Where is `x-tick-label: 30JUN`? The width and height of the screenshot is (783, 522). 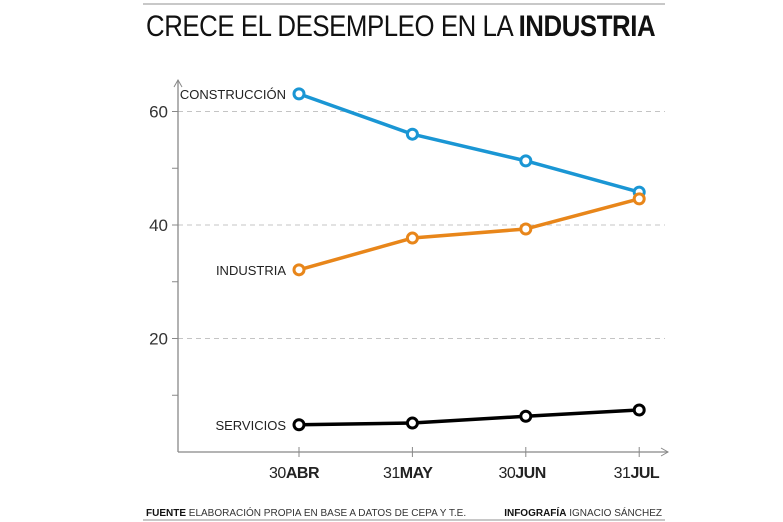
x-tick-label: 30JUN is located at coordinates (521, 473).